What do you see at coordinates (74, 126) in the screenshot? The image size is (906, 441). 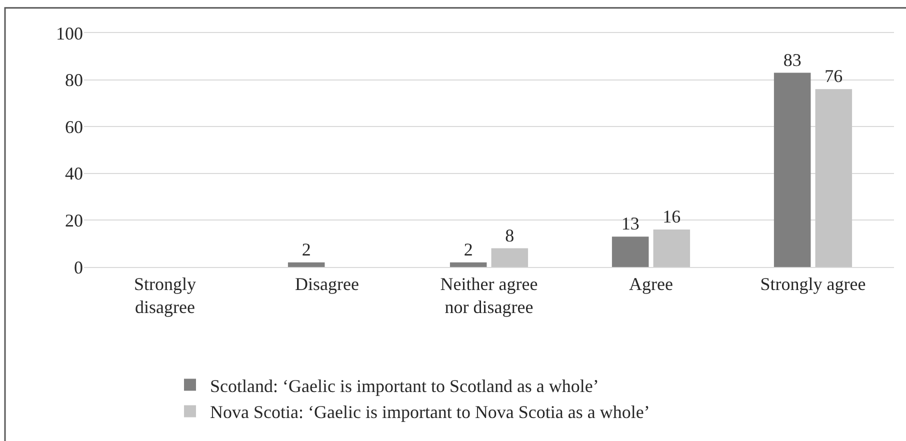 I see `y-tick-label: 60` at bounding box center [74, 126].